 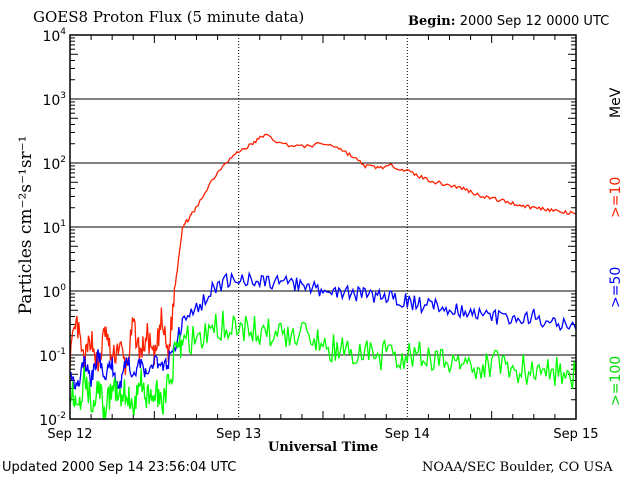 I want to click on legend-ge100: >=100, so click(x=616, y=380).